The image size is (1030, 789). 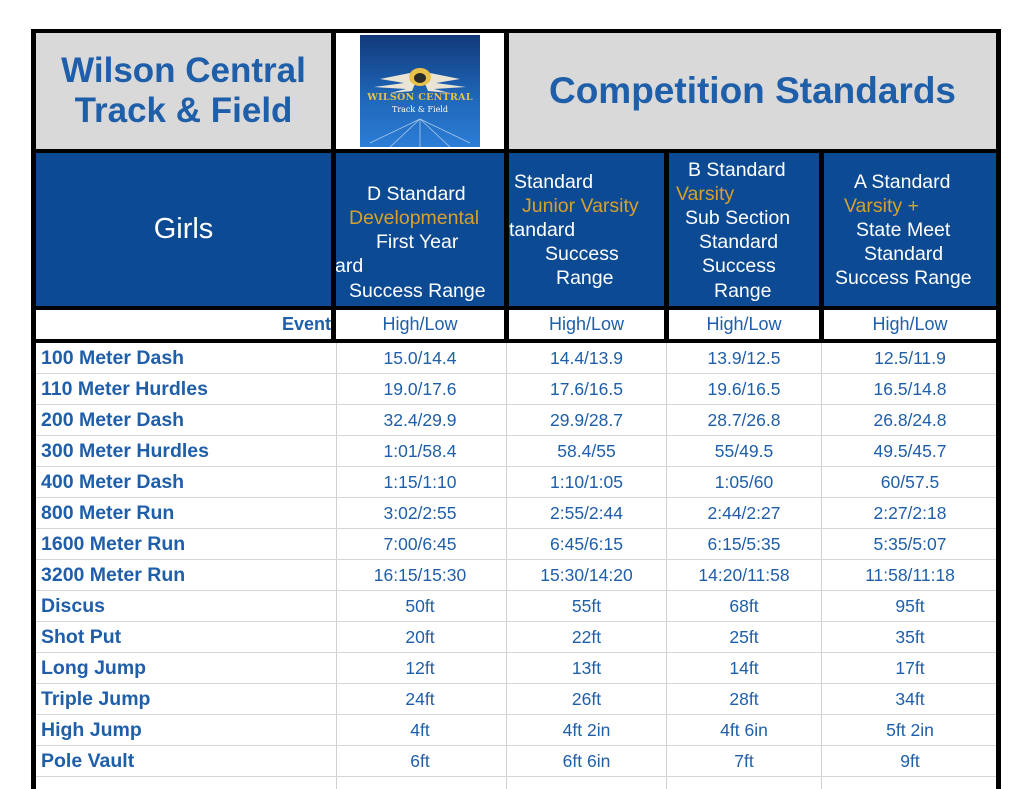 I want to click on a-header-line: Success Range, so click(x=903, y=278).